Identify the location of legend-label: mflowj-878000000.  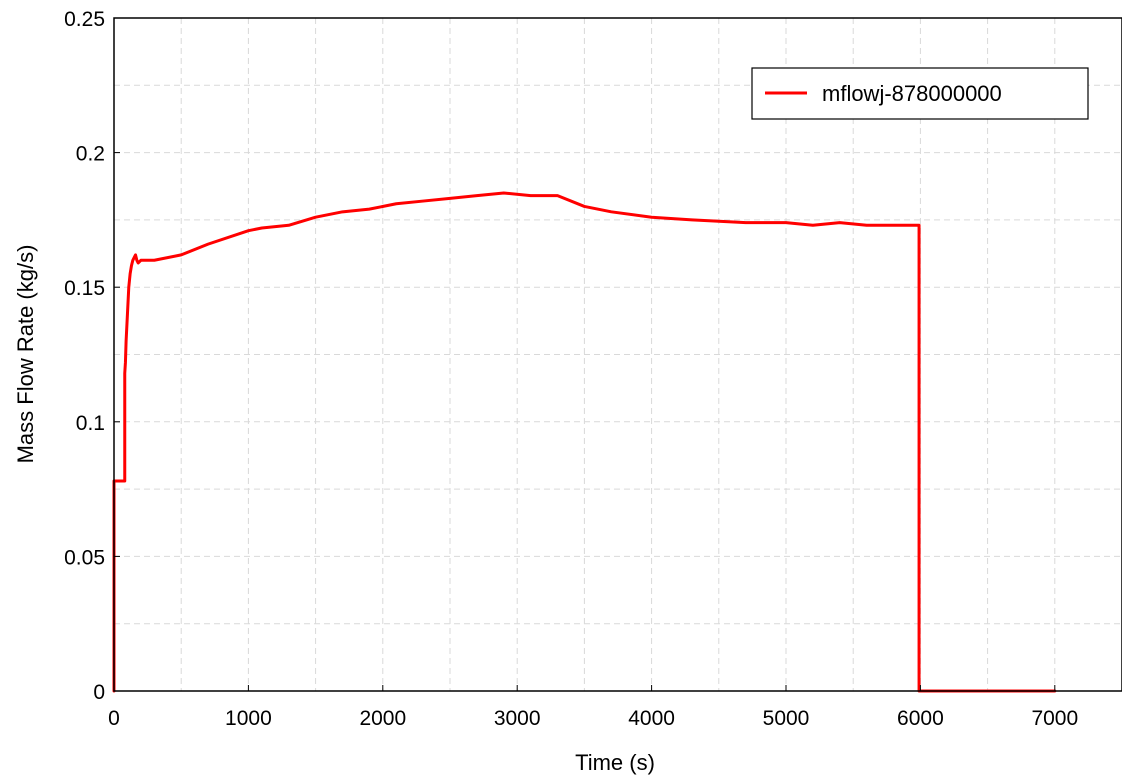
(912, 93).